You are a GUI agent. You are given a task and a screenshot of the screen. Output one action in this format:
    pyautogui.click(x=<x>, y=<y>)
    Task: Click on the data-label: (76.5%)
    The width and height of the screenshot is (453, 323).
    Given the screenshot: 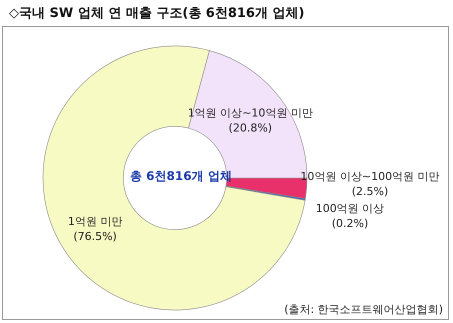 What is the action you would take?
    pyautogui.click(x=95, y=237)
    